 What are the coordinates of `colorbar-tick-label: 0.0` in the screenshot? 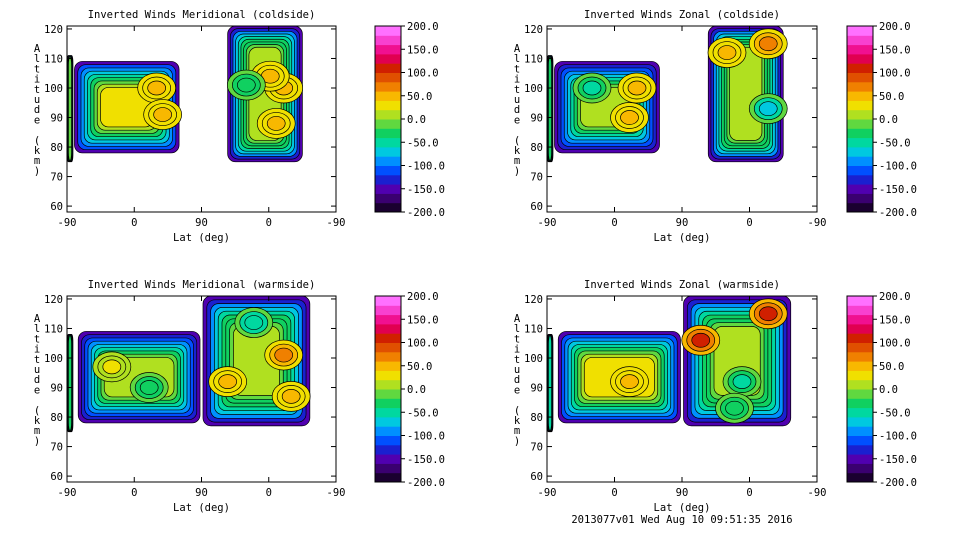 It's located at (416, 120).